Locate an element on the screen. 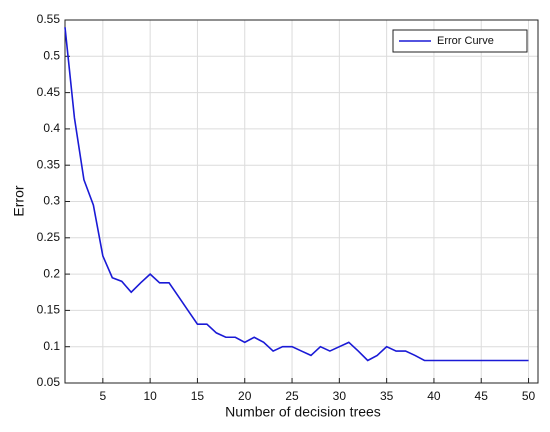 This screenshot has height=432, width=550. y-tick-label: 0.2 is located at coordinates (51, 273).